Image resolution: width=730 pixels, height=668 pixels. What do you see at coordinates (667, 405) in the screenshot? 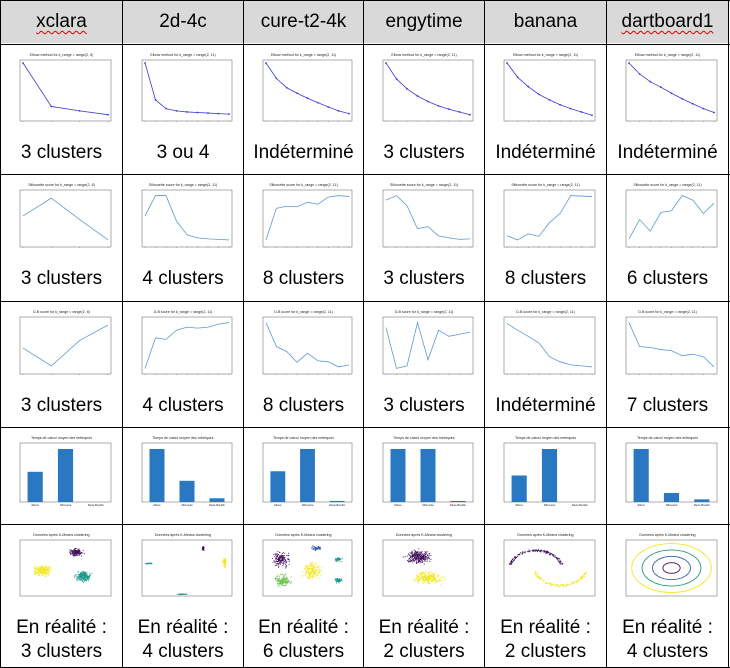
I see `cell-caption: 7 clusters` at bounding box center [667, 405].